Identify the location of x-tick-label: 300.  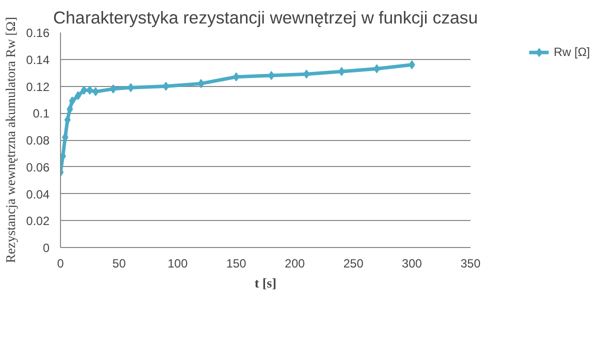
(412, 263).